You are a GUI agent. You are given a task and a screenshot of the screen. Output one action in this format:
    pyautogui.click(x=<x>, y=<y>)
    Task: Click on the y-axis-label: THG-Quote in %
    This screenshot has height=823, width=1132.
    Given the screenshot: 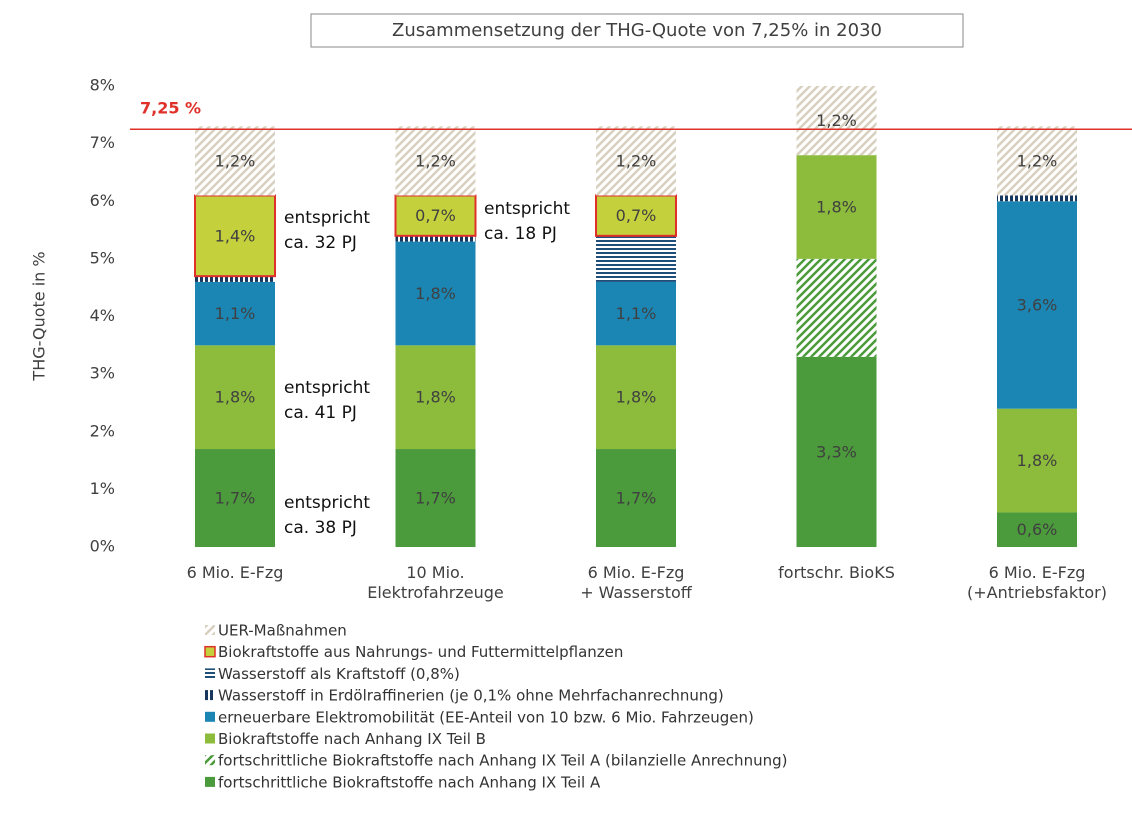 What is the action you would take?
    pyautogui.click(x=39, y=316)
    